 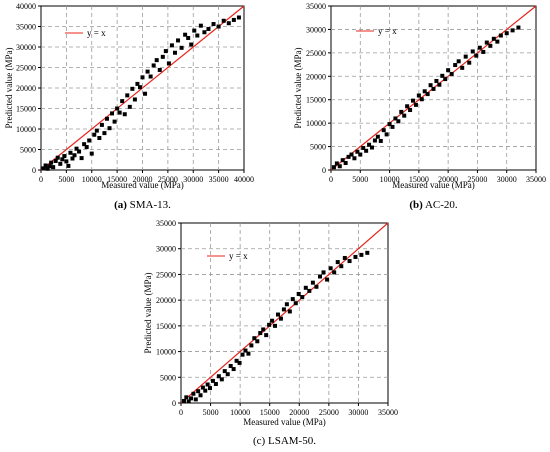 What do you see at coordinates (433, 205) in the screenshot?
I see `caption-ac-20: (b) AC-20.` at bounding box center [433, 205].